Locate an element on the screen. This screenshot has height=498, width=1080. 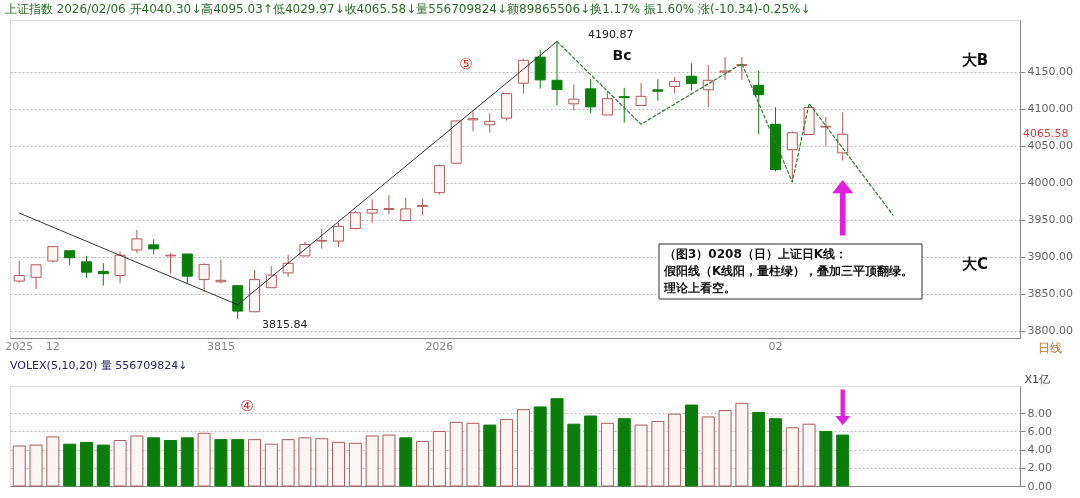
y-tick-label: 3950.00 is located at coordinates (1050, 220).